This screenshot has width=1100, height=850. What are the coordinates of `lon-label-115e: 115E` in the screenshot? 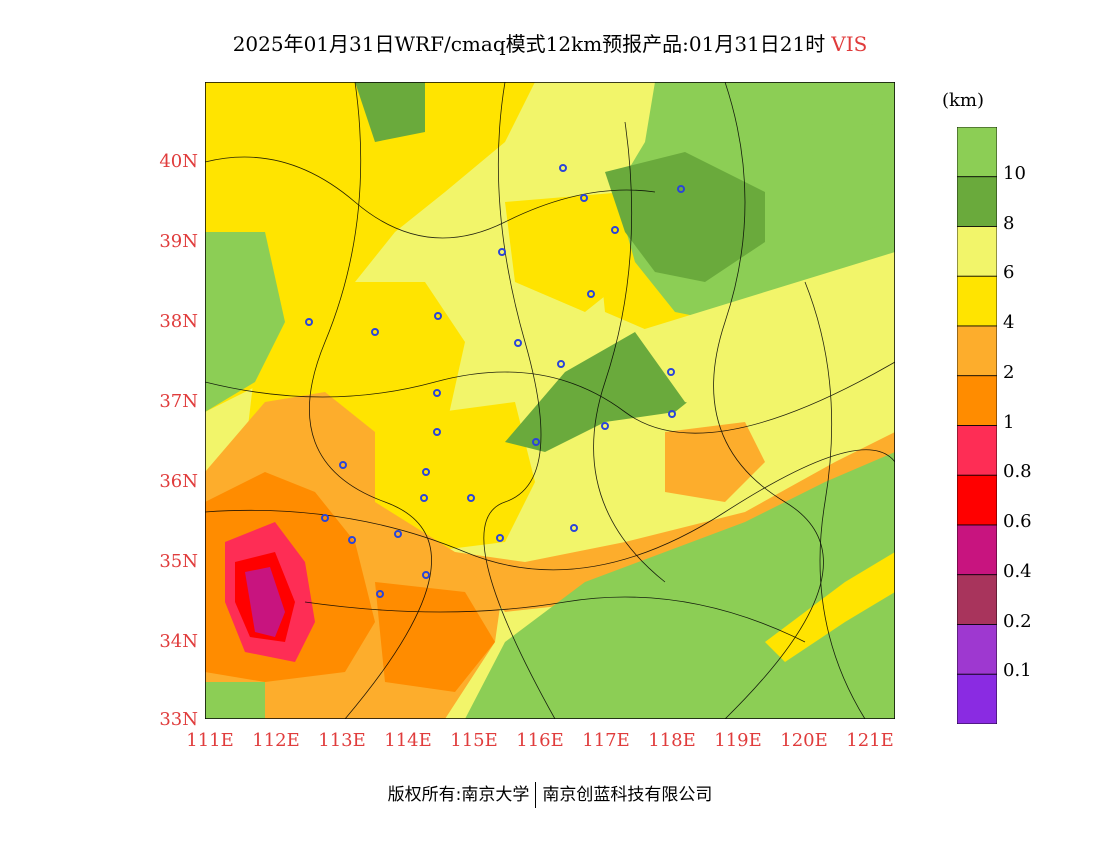 It's located at (474, 740).